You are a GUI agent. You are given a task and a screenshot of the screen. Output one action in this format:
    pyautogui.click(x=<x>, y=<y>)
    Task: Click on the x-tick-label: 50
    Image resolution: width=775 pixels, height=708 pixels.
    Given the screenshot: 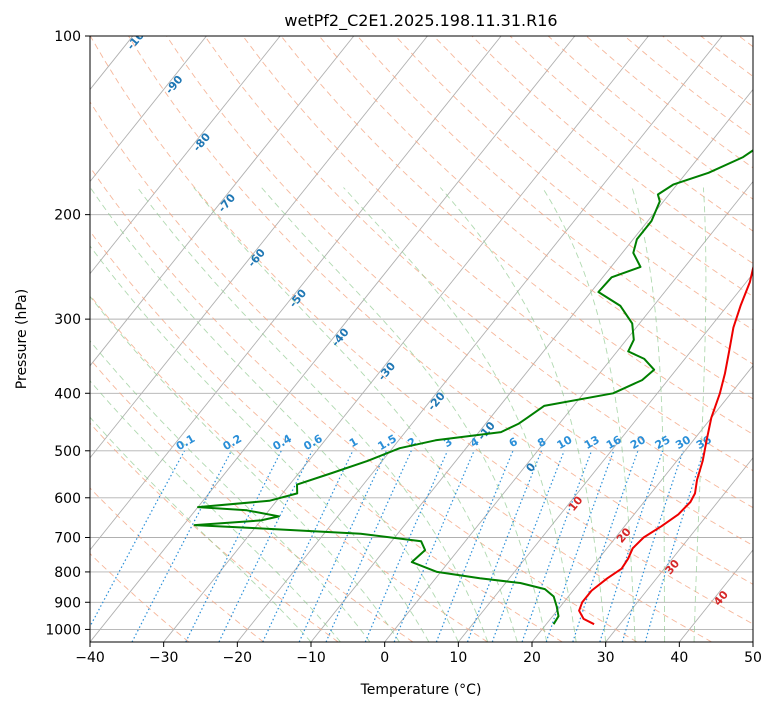 What is the action you would take?
    pyautogui.click(x=753, y=658)
    